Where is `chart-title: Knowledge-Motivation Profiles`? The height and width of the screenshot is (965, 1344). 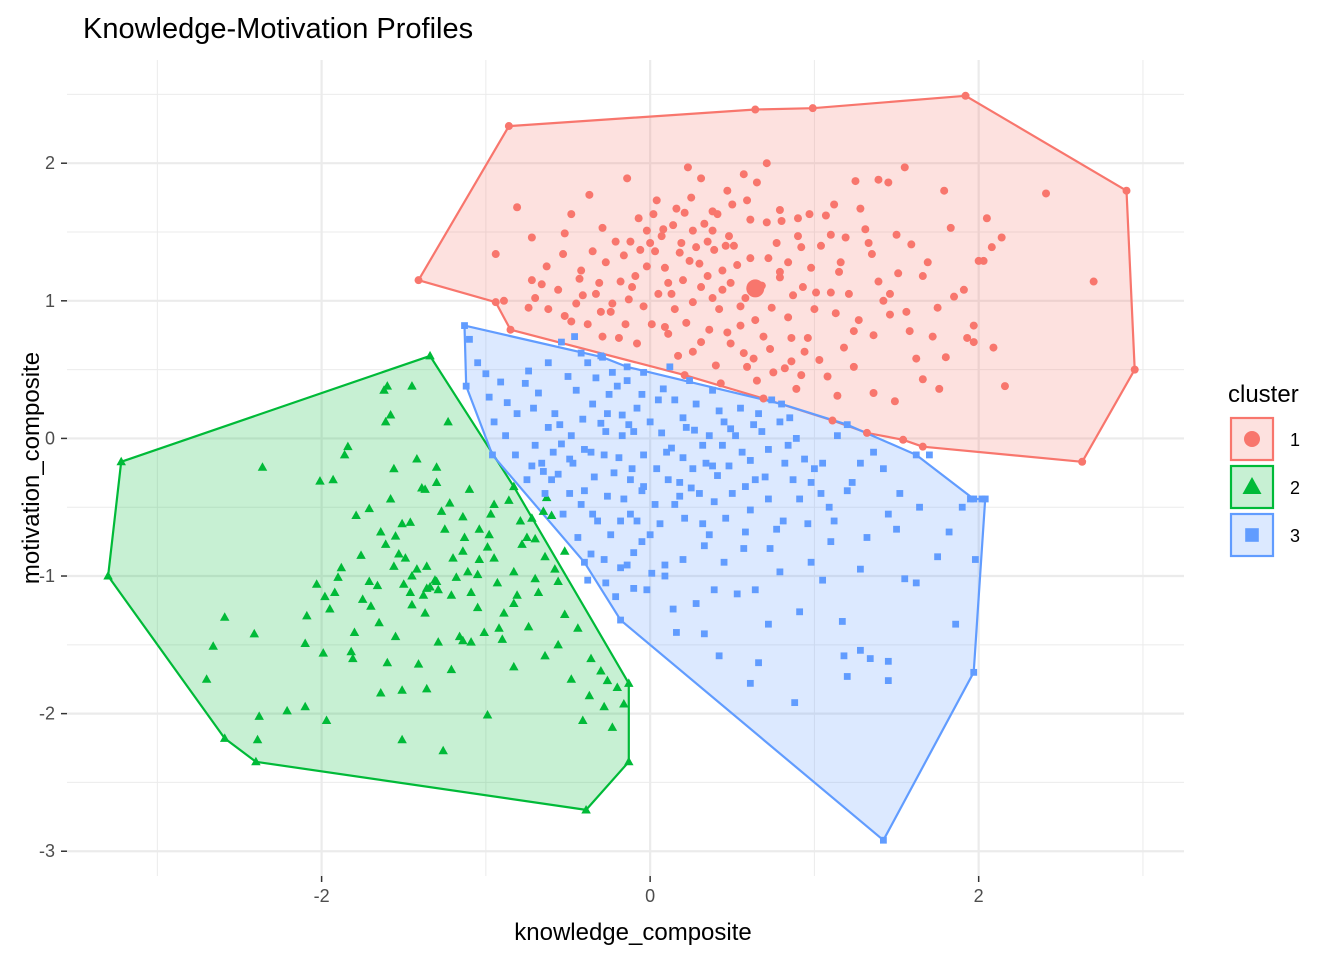
chart-title: Knowledge-Motivation Profiles is located at coordinates (278, 29).